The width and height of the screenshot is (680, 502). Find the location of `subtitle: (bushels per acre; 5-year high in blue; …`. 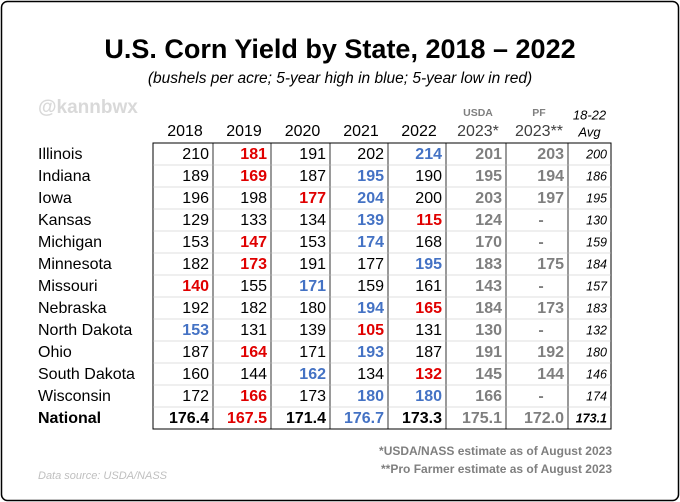

subtitle: (bushels per acre; 5-year high in blue; … is located at coordinates (340, 78).